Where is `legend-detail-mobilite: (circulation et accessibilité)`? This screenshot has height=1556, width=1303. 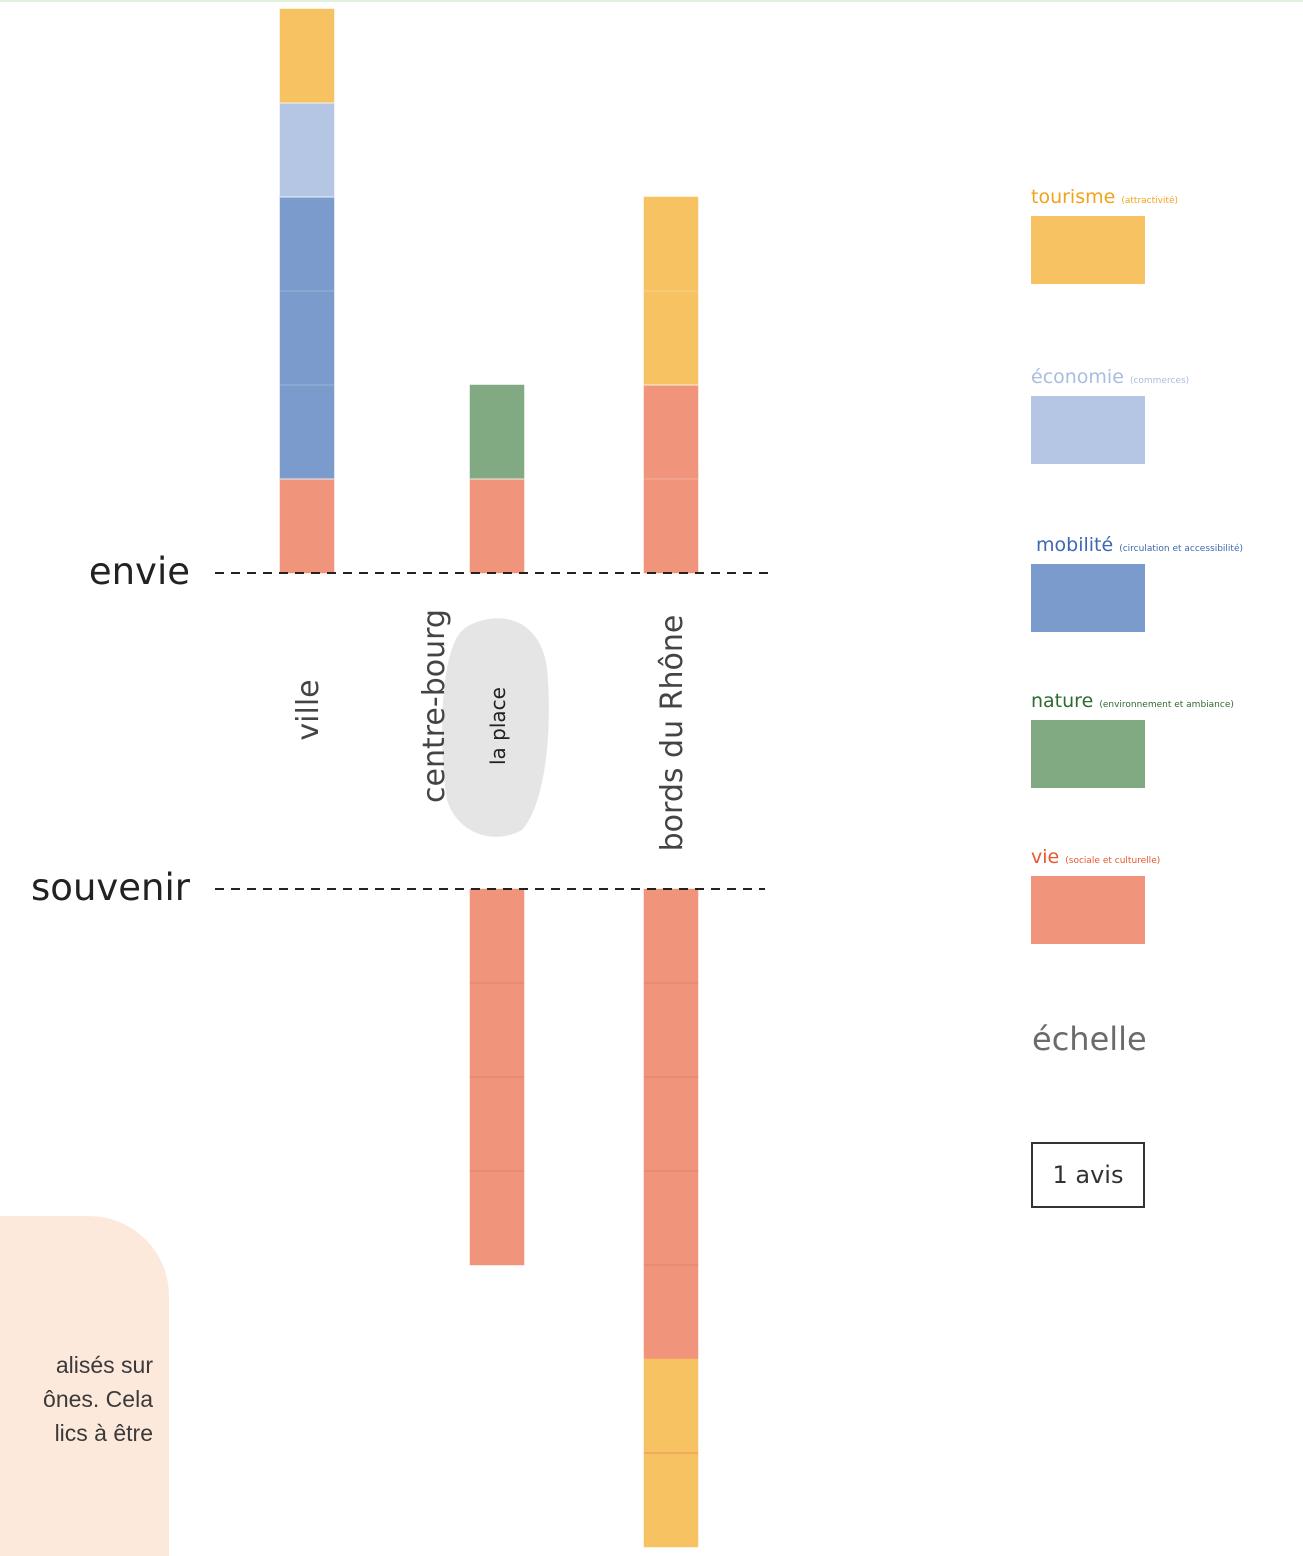 legend-detail-mobilite: (circulation et accessibilité) is located at coordinates (1181, 549).